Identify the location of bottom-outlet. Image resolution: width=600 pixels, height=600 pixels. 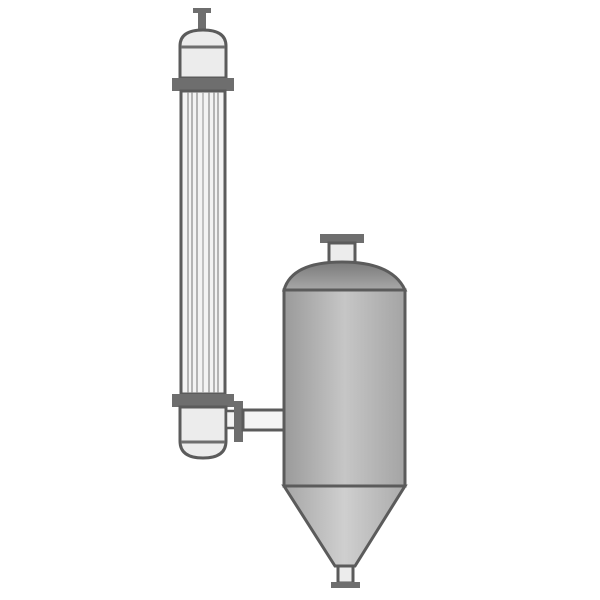
(345, 574).